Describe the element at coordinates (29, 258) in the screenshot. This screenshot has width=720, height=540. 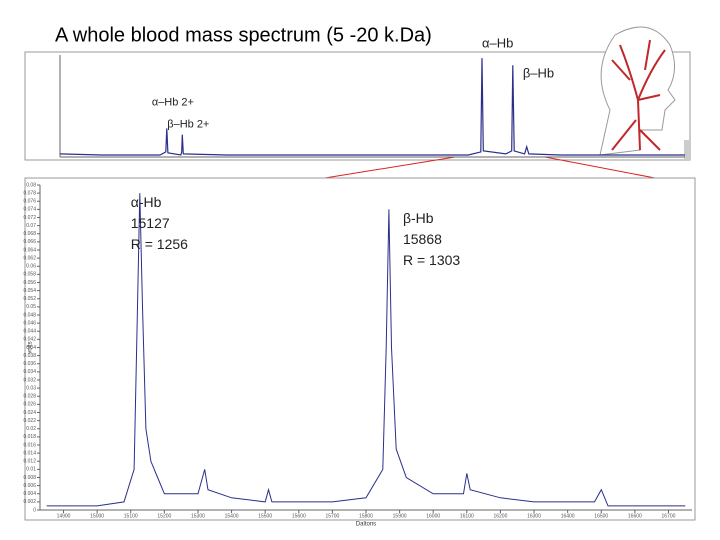
I see `y-tick-label: 0.062` at that location.